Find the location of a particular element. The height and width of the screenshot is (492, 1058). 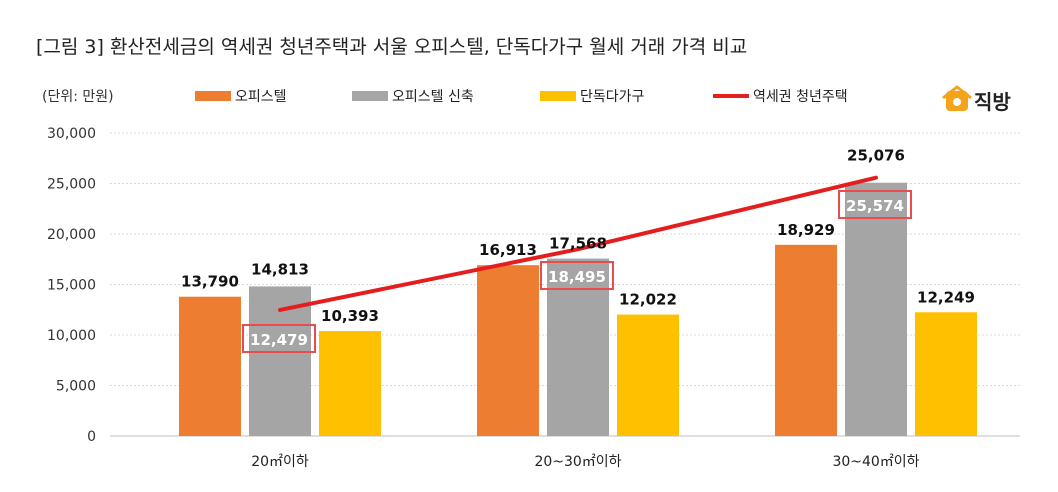

y-tick-label: 15,000 is located at coordinates (71, 286).